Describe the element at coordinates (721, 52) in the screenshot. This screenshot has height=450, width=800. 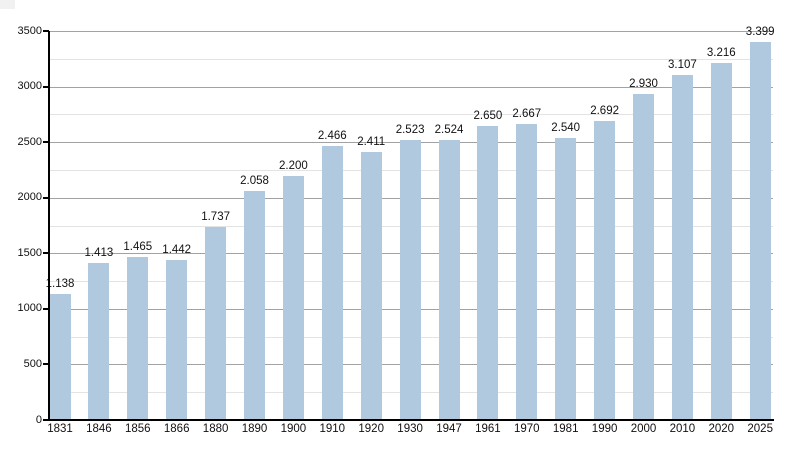
I see `bar-value-label: 3.216` at that location.